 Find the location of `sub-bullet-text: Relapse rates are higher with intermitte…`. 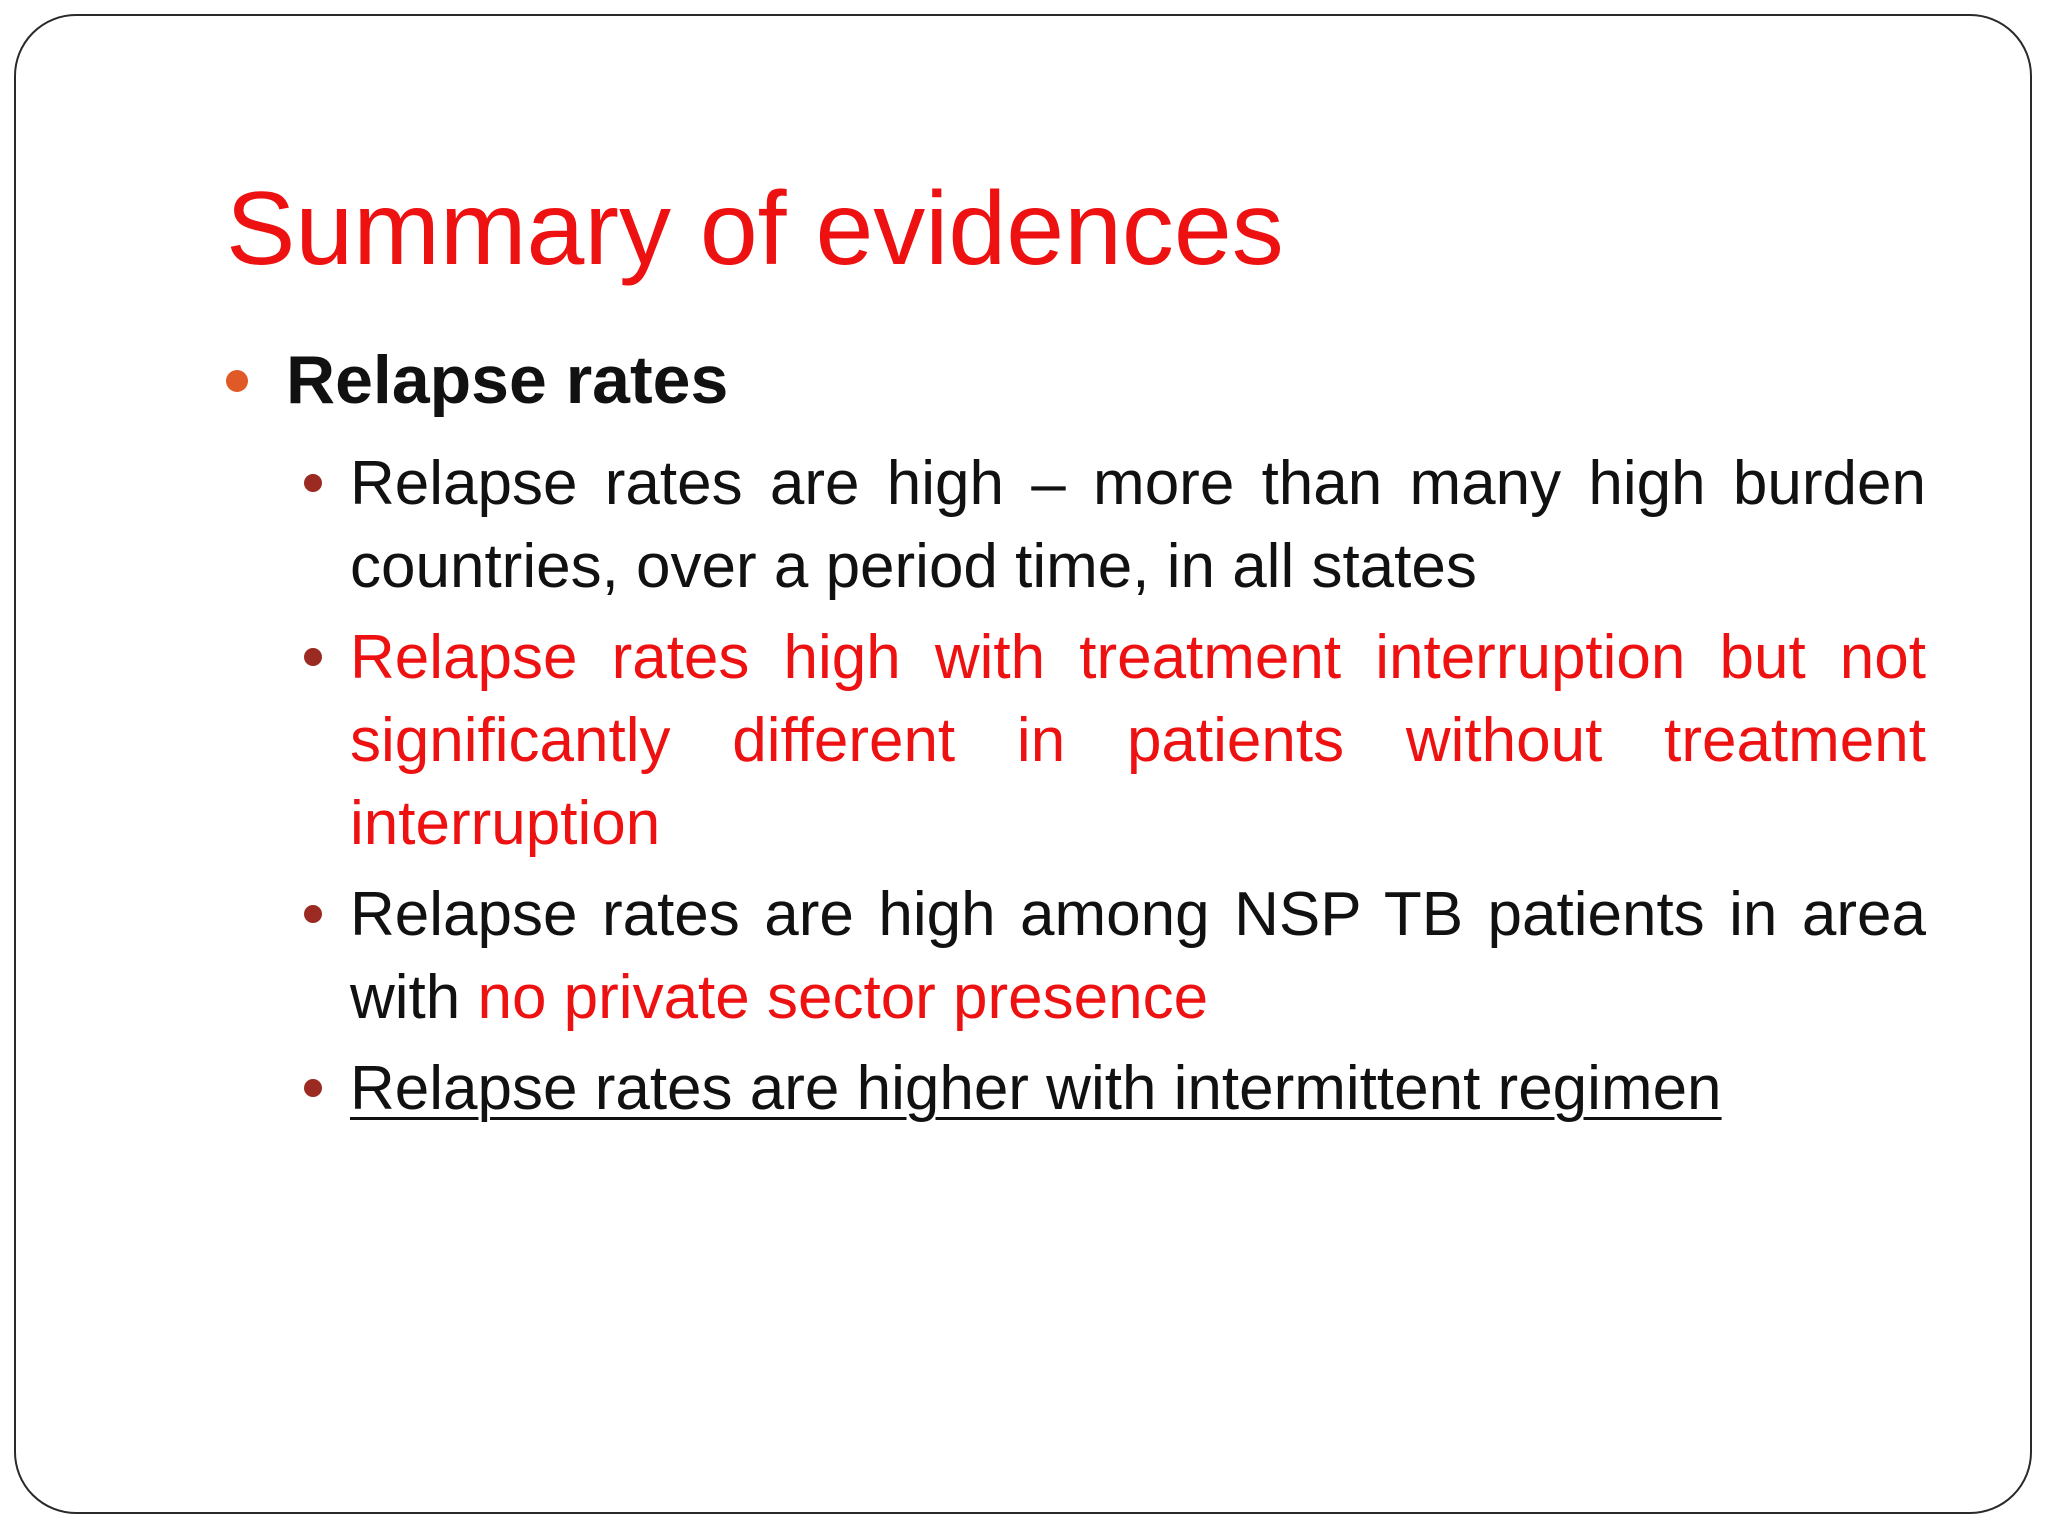

sub-bullet-text: Relapse rates are higher with intermitte… is located at coordinates (1036, 1088).